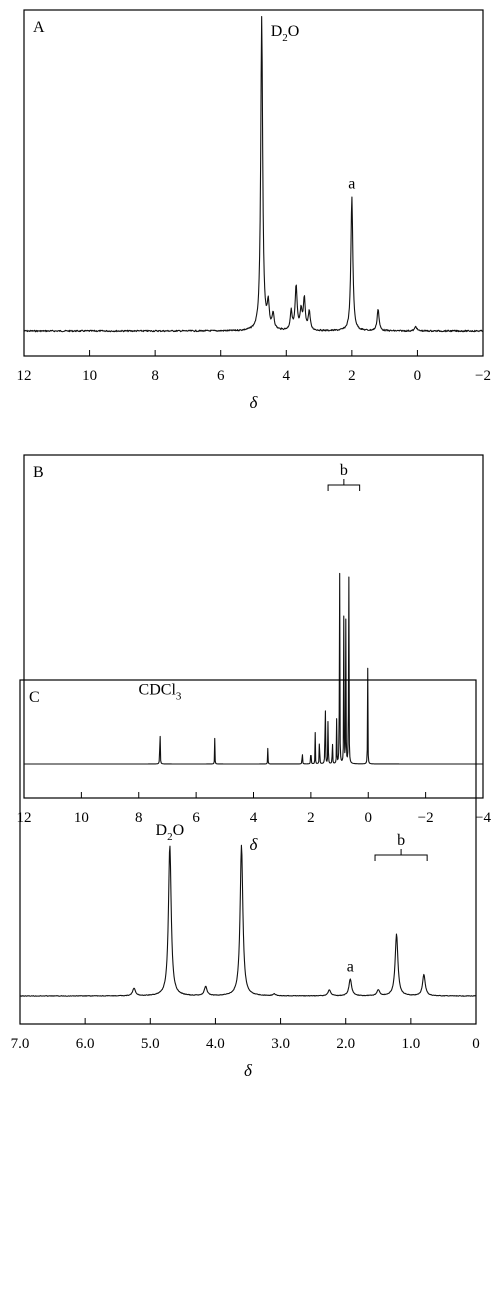  What do you see at coordinates (39, 27) in the screenshot?
I see `panel-label: A` at bounding box center [39, 27].